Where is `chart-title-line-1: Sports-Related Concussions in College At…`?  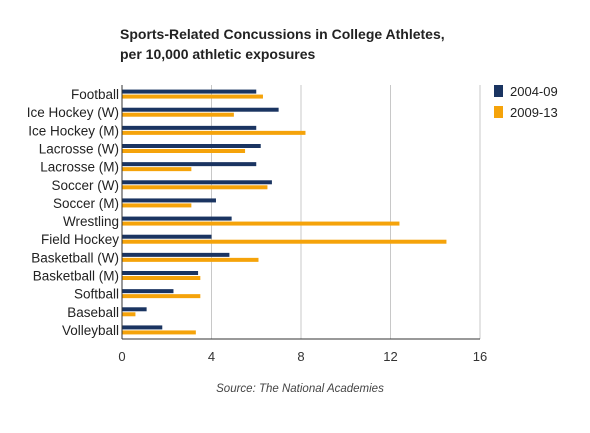 chart-title-line-1: Sports-Related Concussions in College At… is located at coordinates (282, 34).